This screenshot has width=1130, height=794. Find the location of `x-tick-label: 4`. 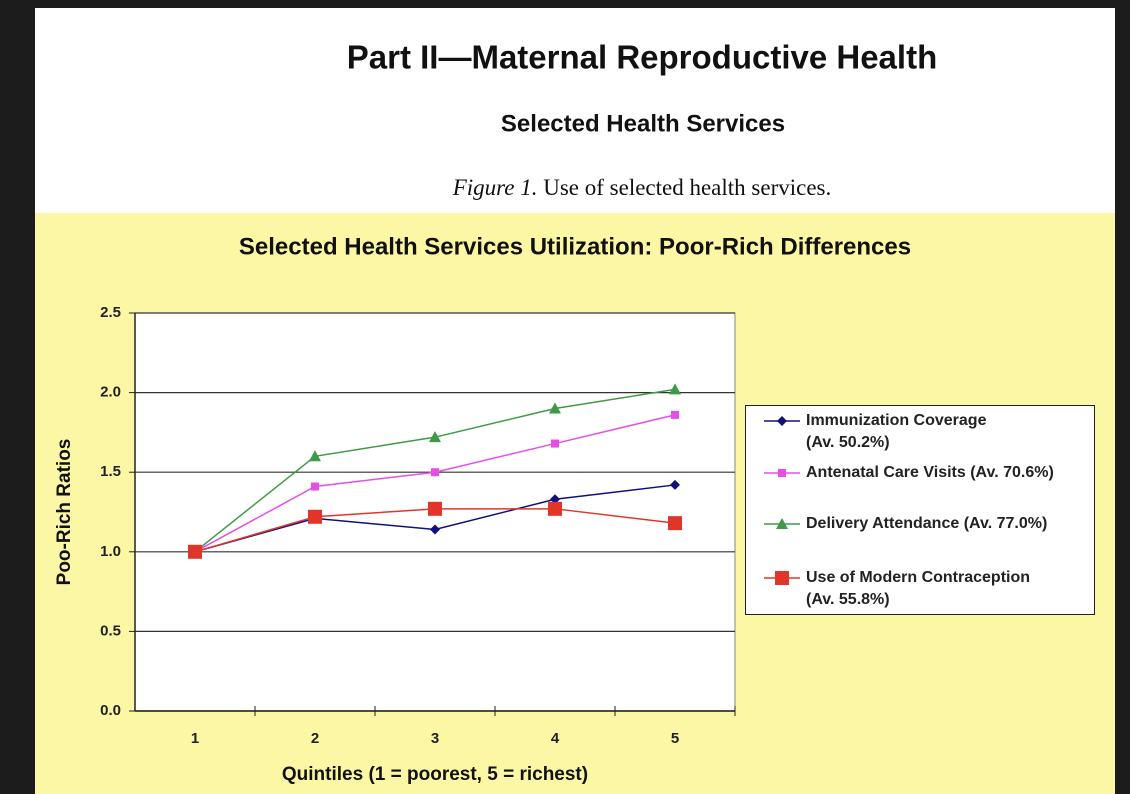

x-tick-label: 4 is located at coordinates (555, 738).